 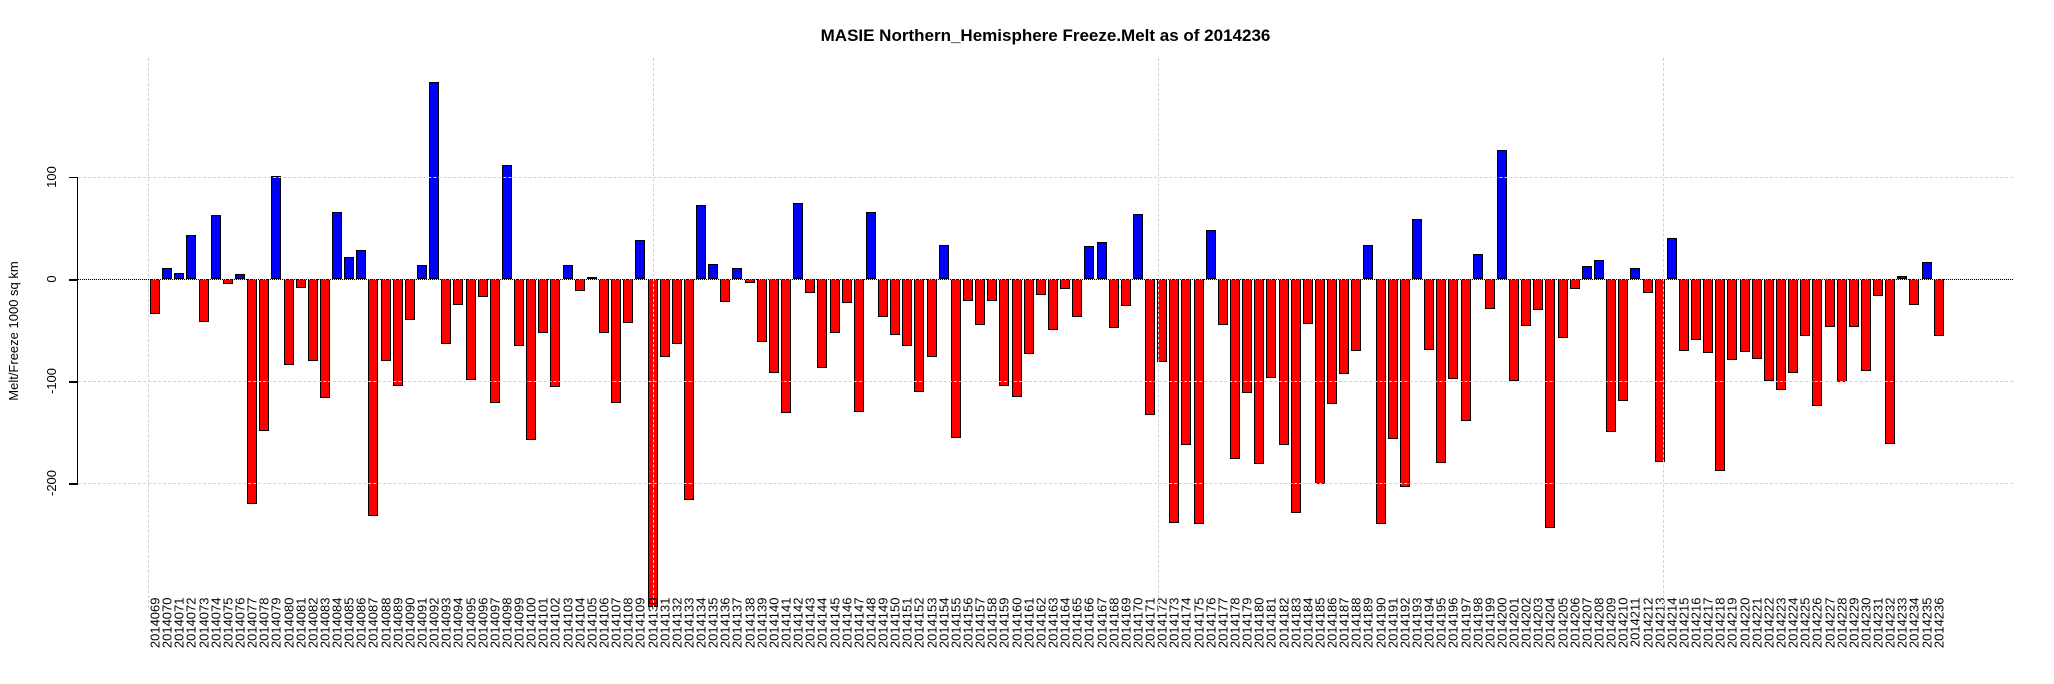 What do you see at coordinates (1045, 279) in the screenshot?
I see `zero-line` at bounding box center [1045, 279].